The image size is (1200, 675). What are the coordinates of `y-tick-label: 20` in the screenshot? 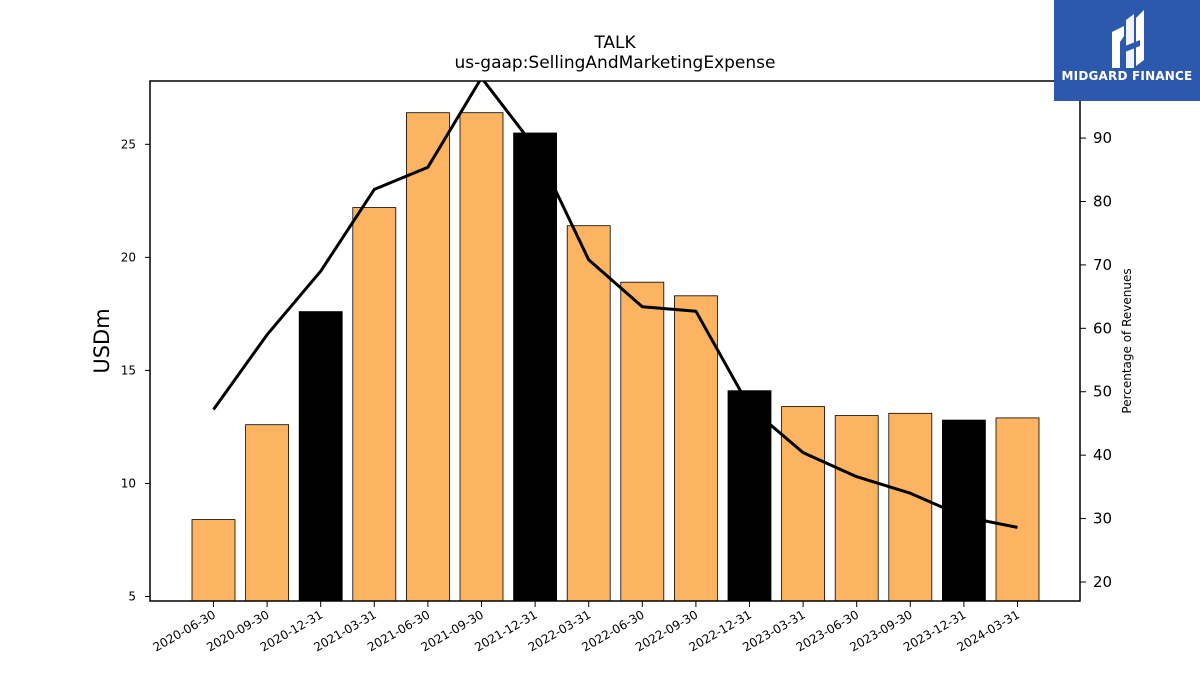 It's located at (128, 257).